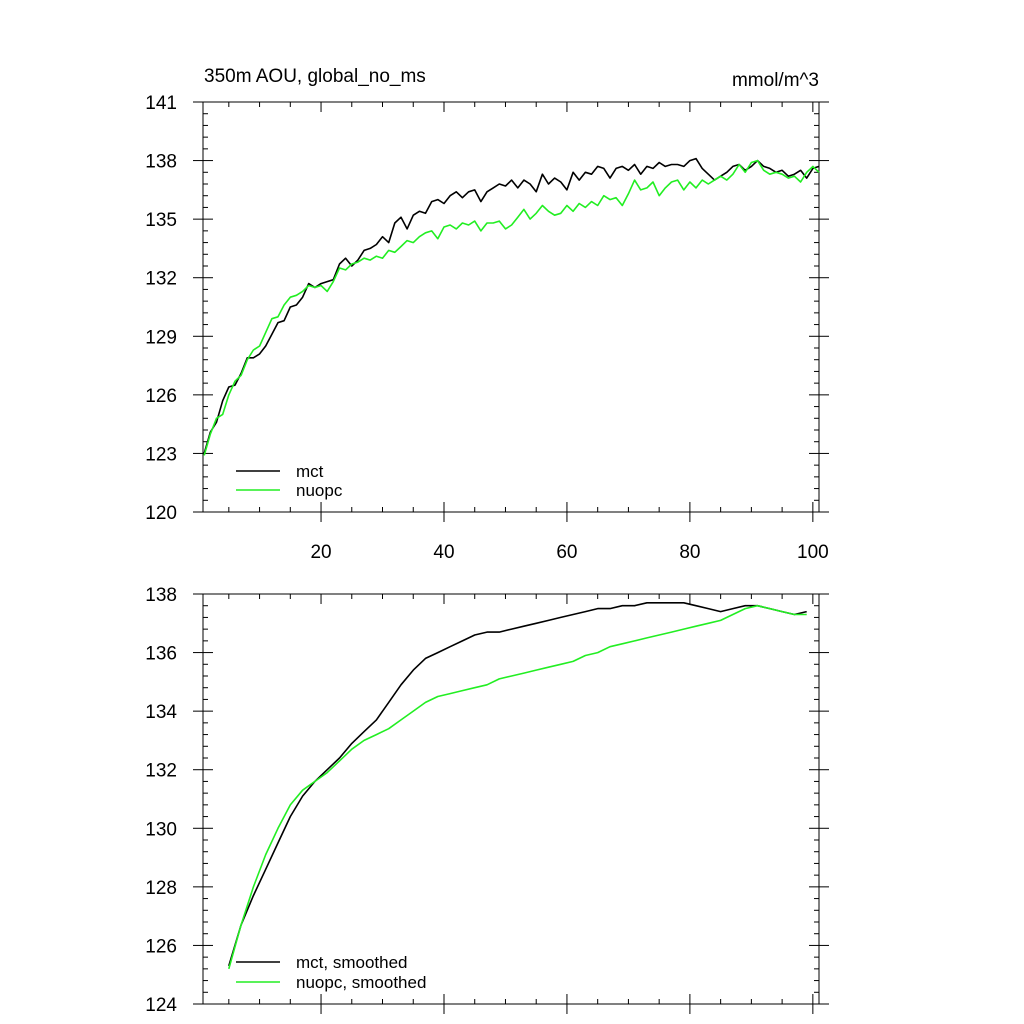 The image size is (1024, 1024). What do you see at coordinates (813, 552) in the screenshot?
I see `x-tick-label: 100` at bounding box center [813, 552].